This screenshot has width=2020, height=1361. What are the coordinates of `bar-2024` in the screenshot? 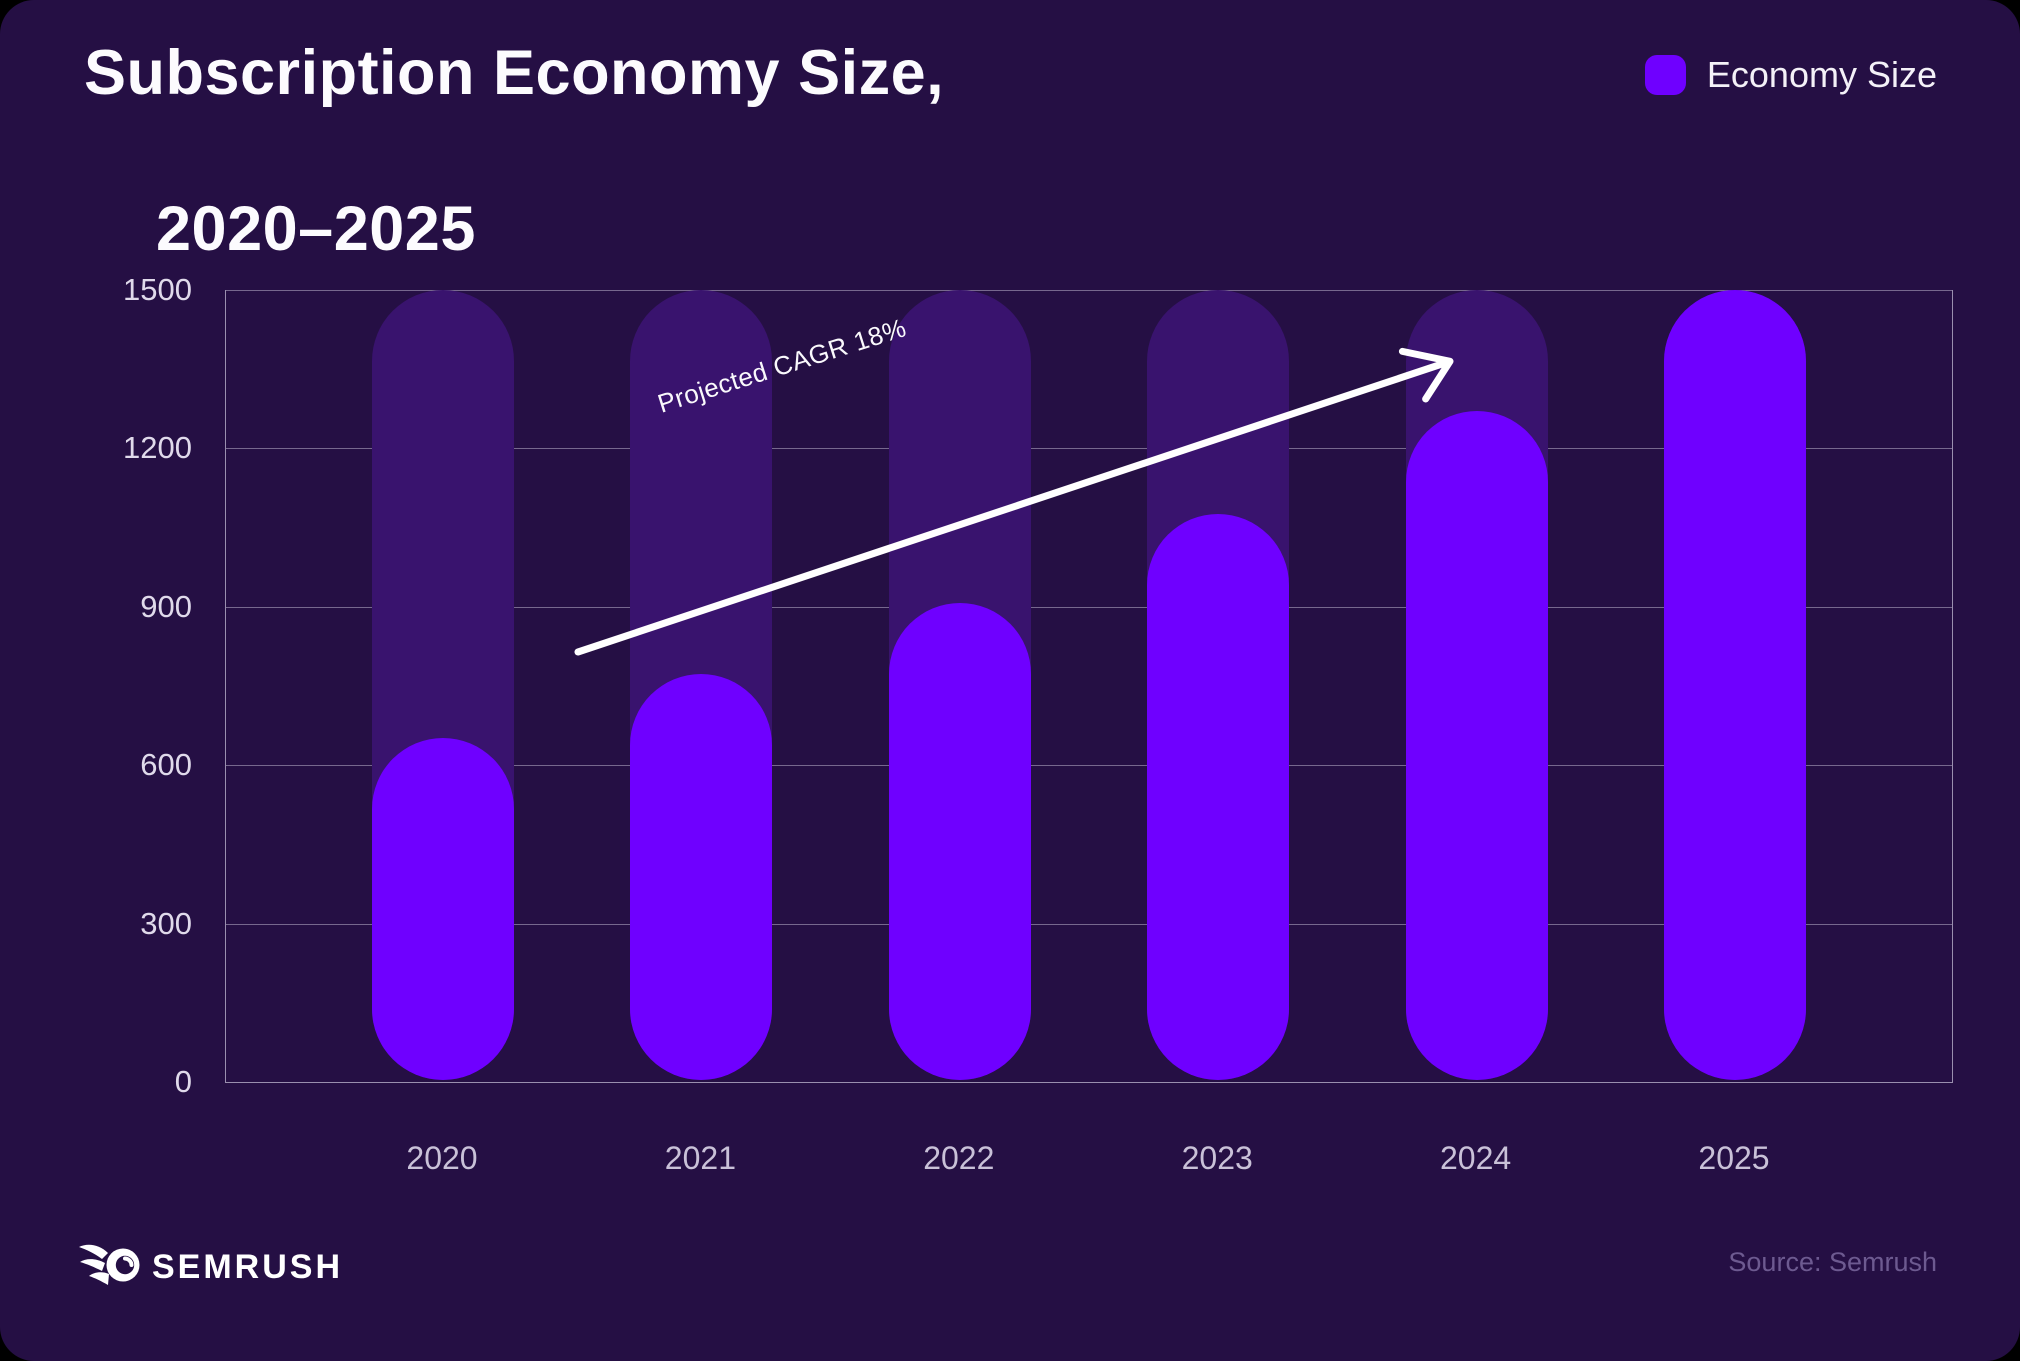 It's located at (1476, 745).